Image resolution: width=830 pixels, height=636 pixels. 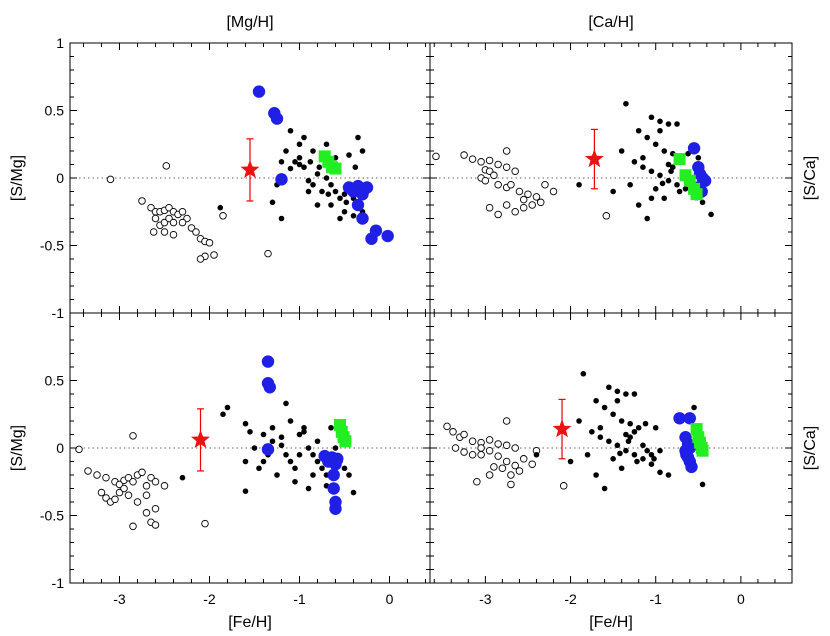 I want to click on y-axis-label-top-left: [S/Mg], so click(x=17, y=178).